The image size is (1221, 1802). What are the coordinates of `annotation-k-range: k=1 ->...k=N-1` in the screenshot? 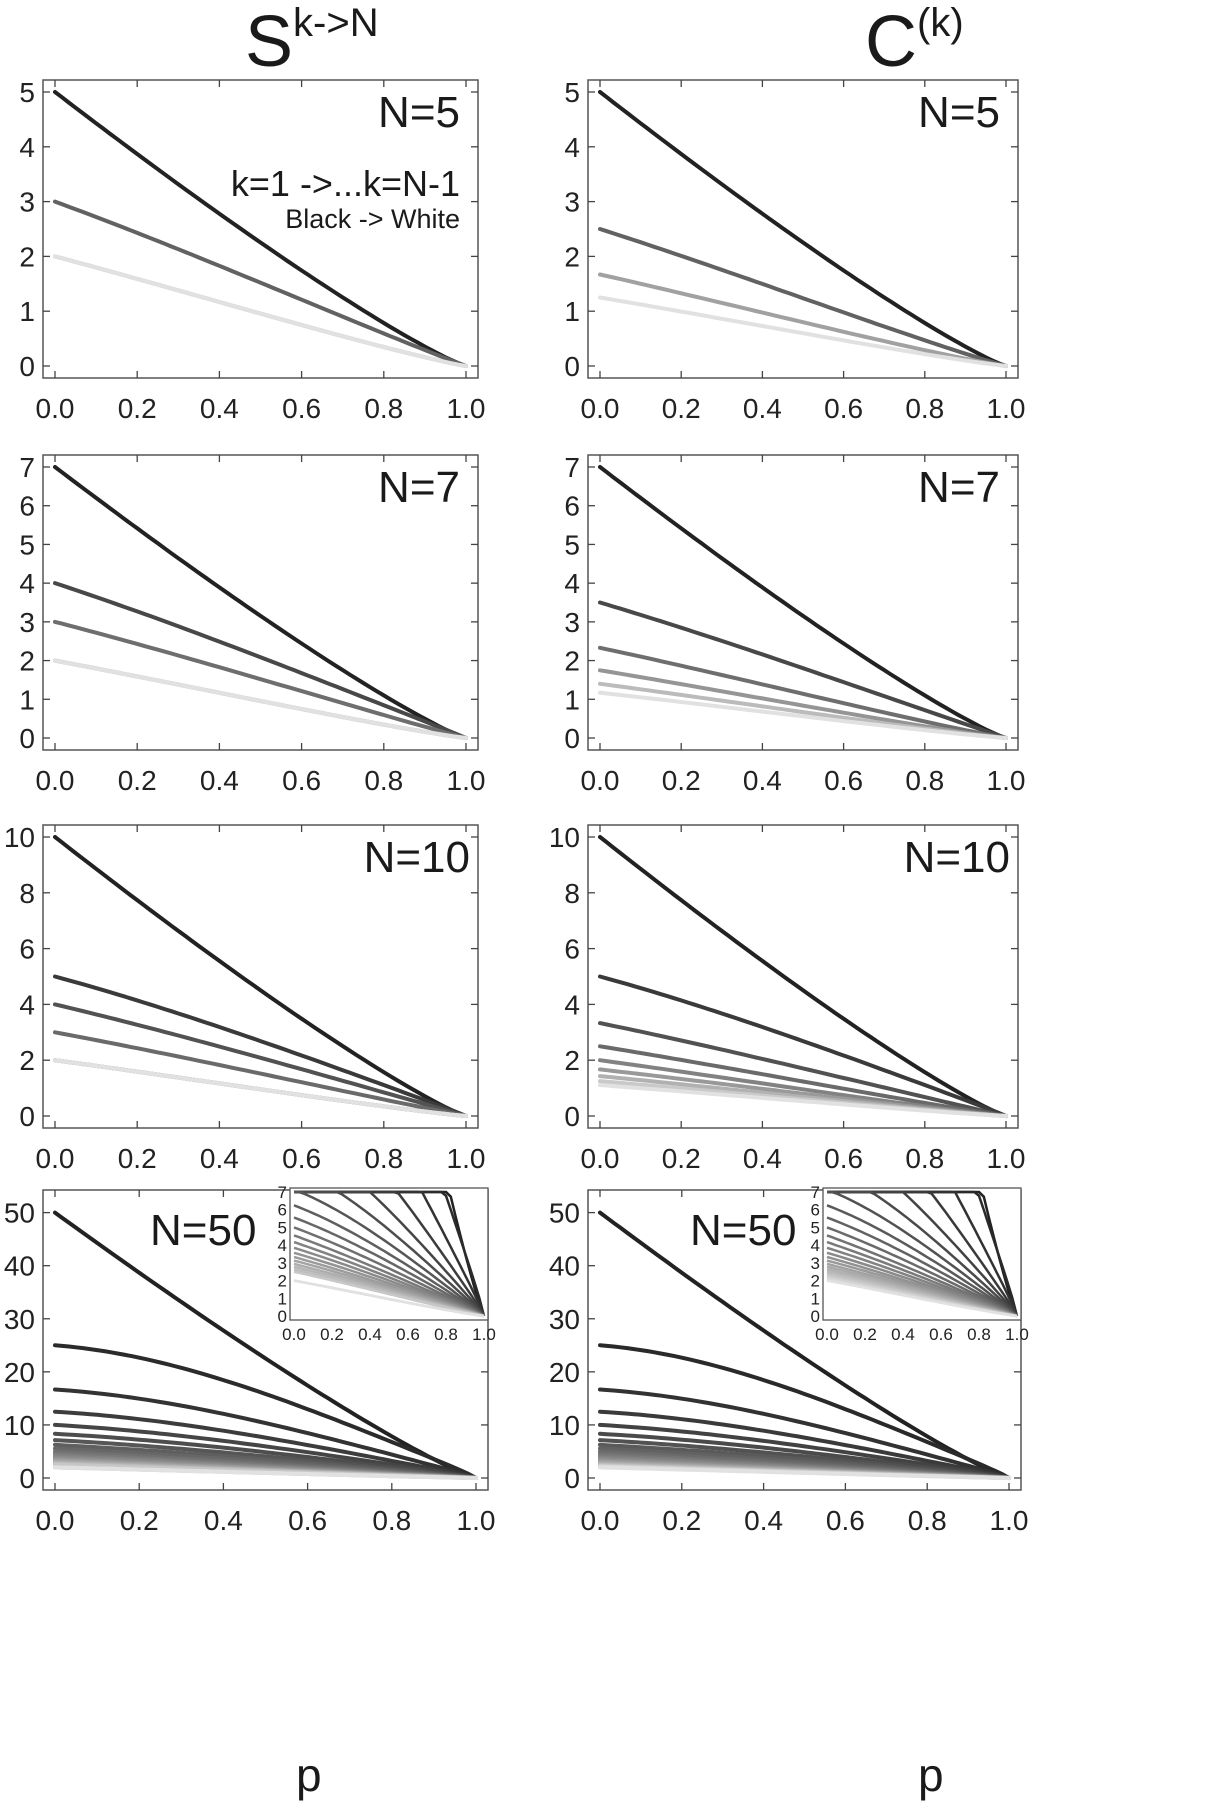 It's located at (345, 183).